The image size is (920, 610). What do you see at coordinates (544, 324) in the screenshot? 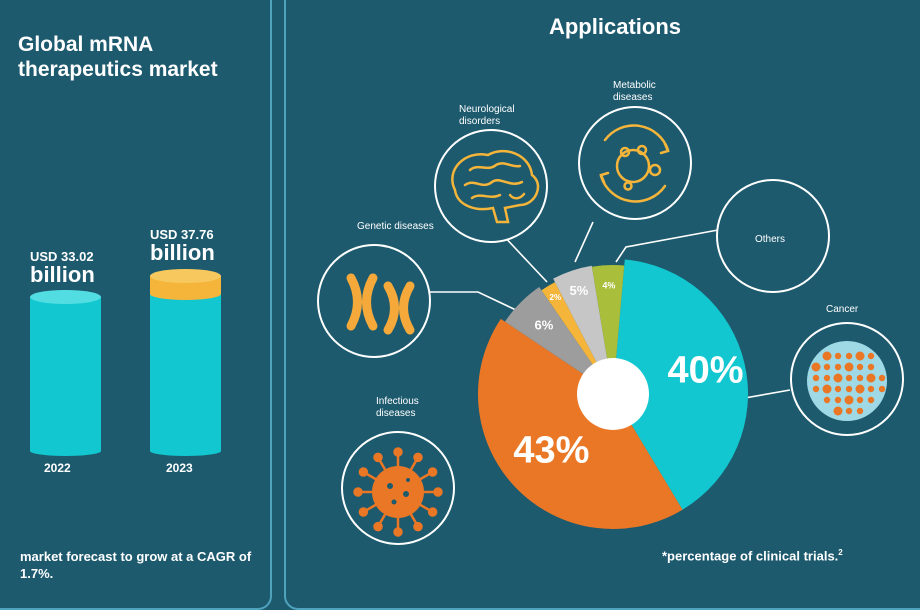
I see `pie-value-label: 6%` at bounding box center [544, 324].